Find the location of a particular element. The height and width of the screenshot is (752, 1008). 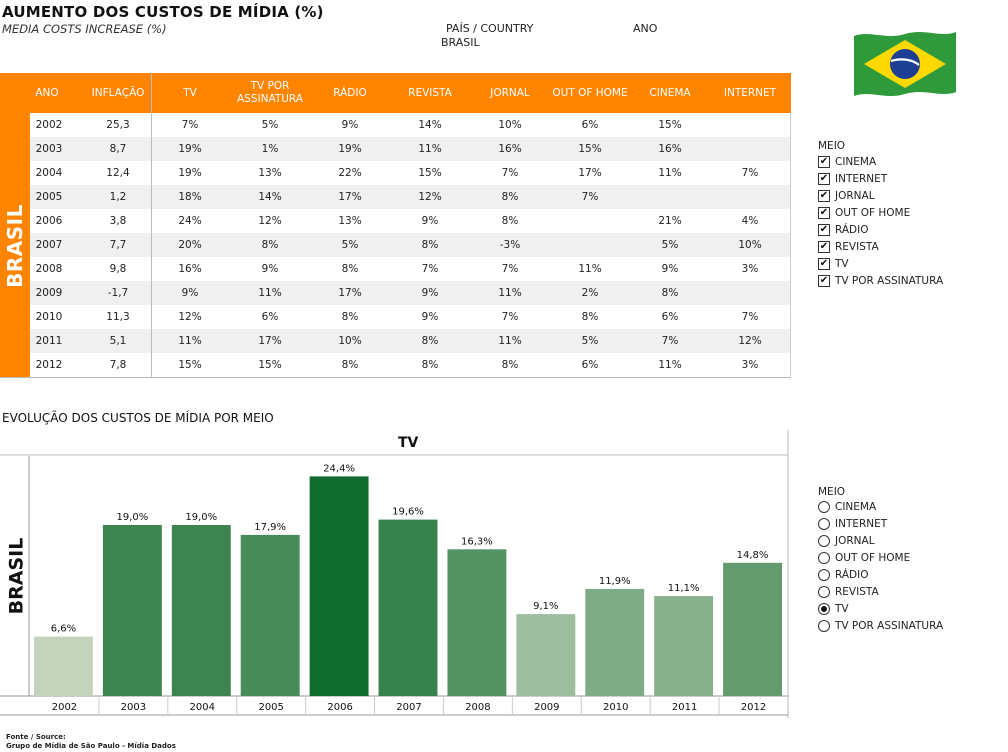

radio-label: RÁDIO is located at coordinates (852, 574).